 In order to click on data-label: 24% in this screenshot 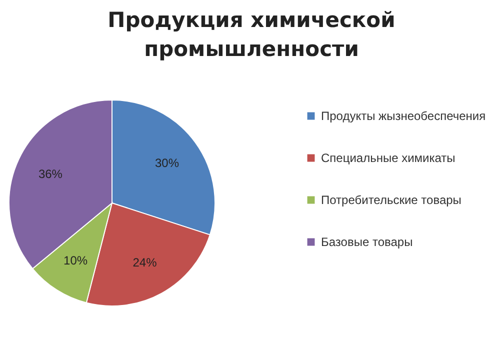, I will do `click(145, 263)`.